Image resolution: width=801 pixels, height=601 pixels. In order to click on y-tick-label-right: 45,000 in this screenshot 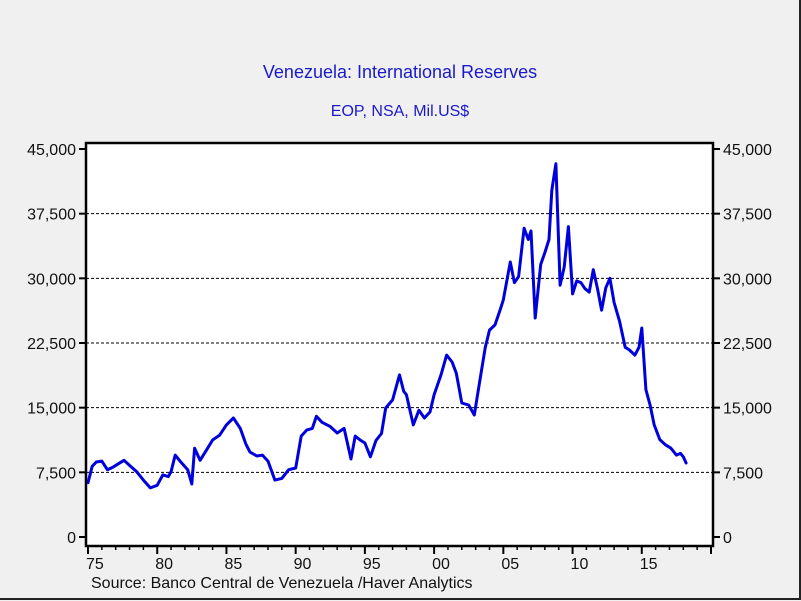, I will do `click(747, 150)`.